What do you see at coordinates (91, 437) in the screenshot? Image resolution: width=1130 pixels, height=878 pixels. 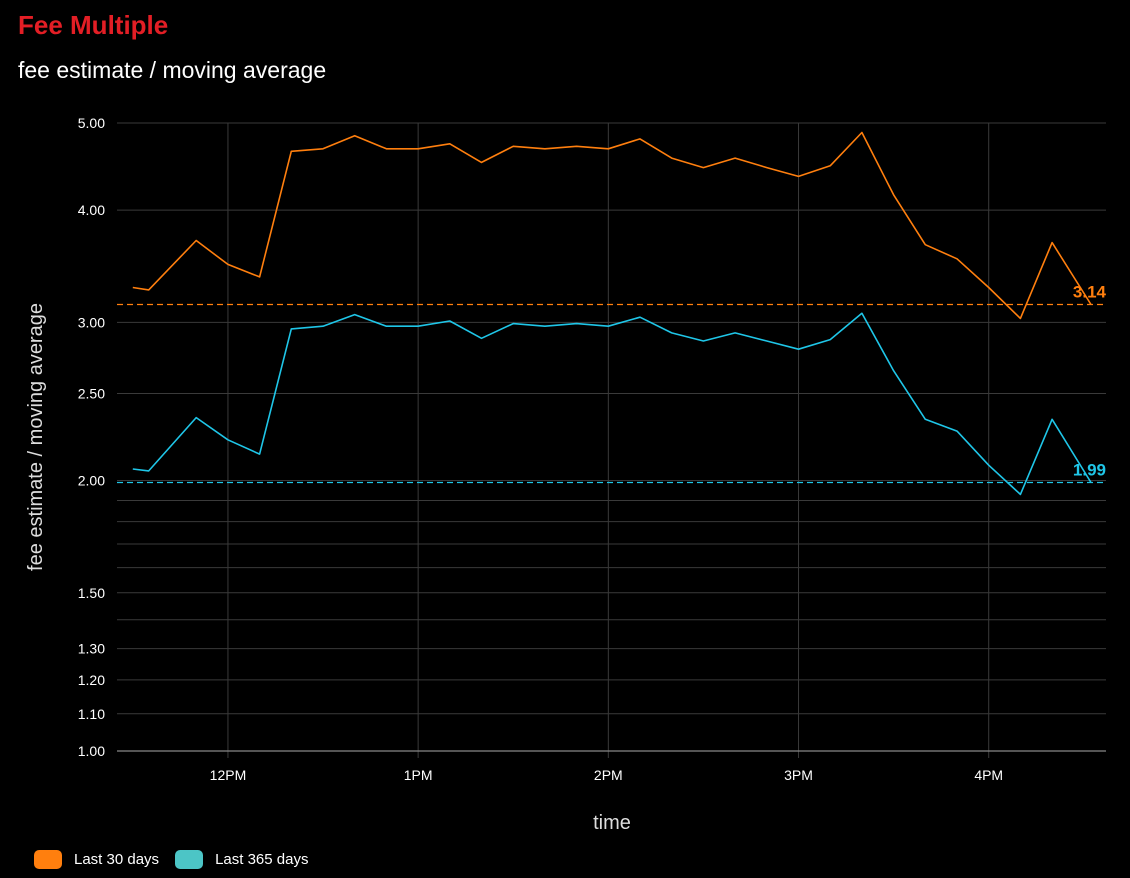 I see `y-axis-ticks: 1.00 1.10 1.20 1.30 1.50 2.00 2.50 3.00 4.00 5.00` at bounding box center [91, 437].